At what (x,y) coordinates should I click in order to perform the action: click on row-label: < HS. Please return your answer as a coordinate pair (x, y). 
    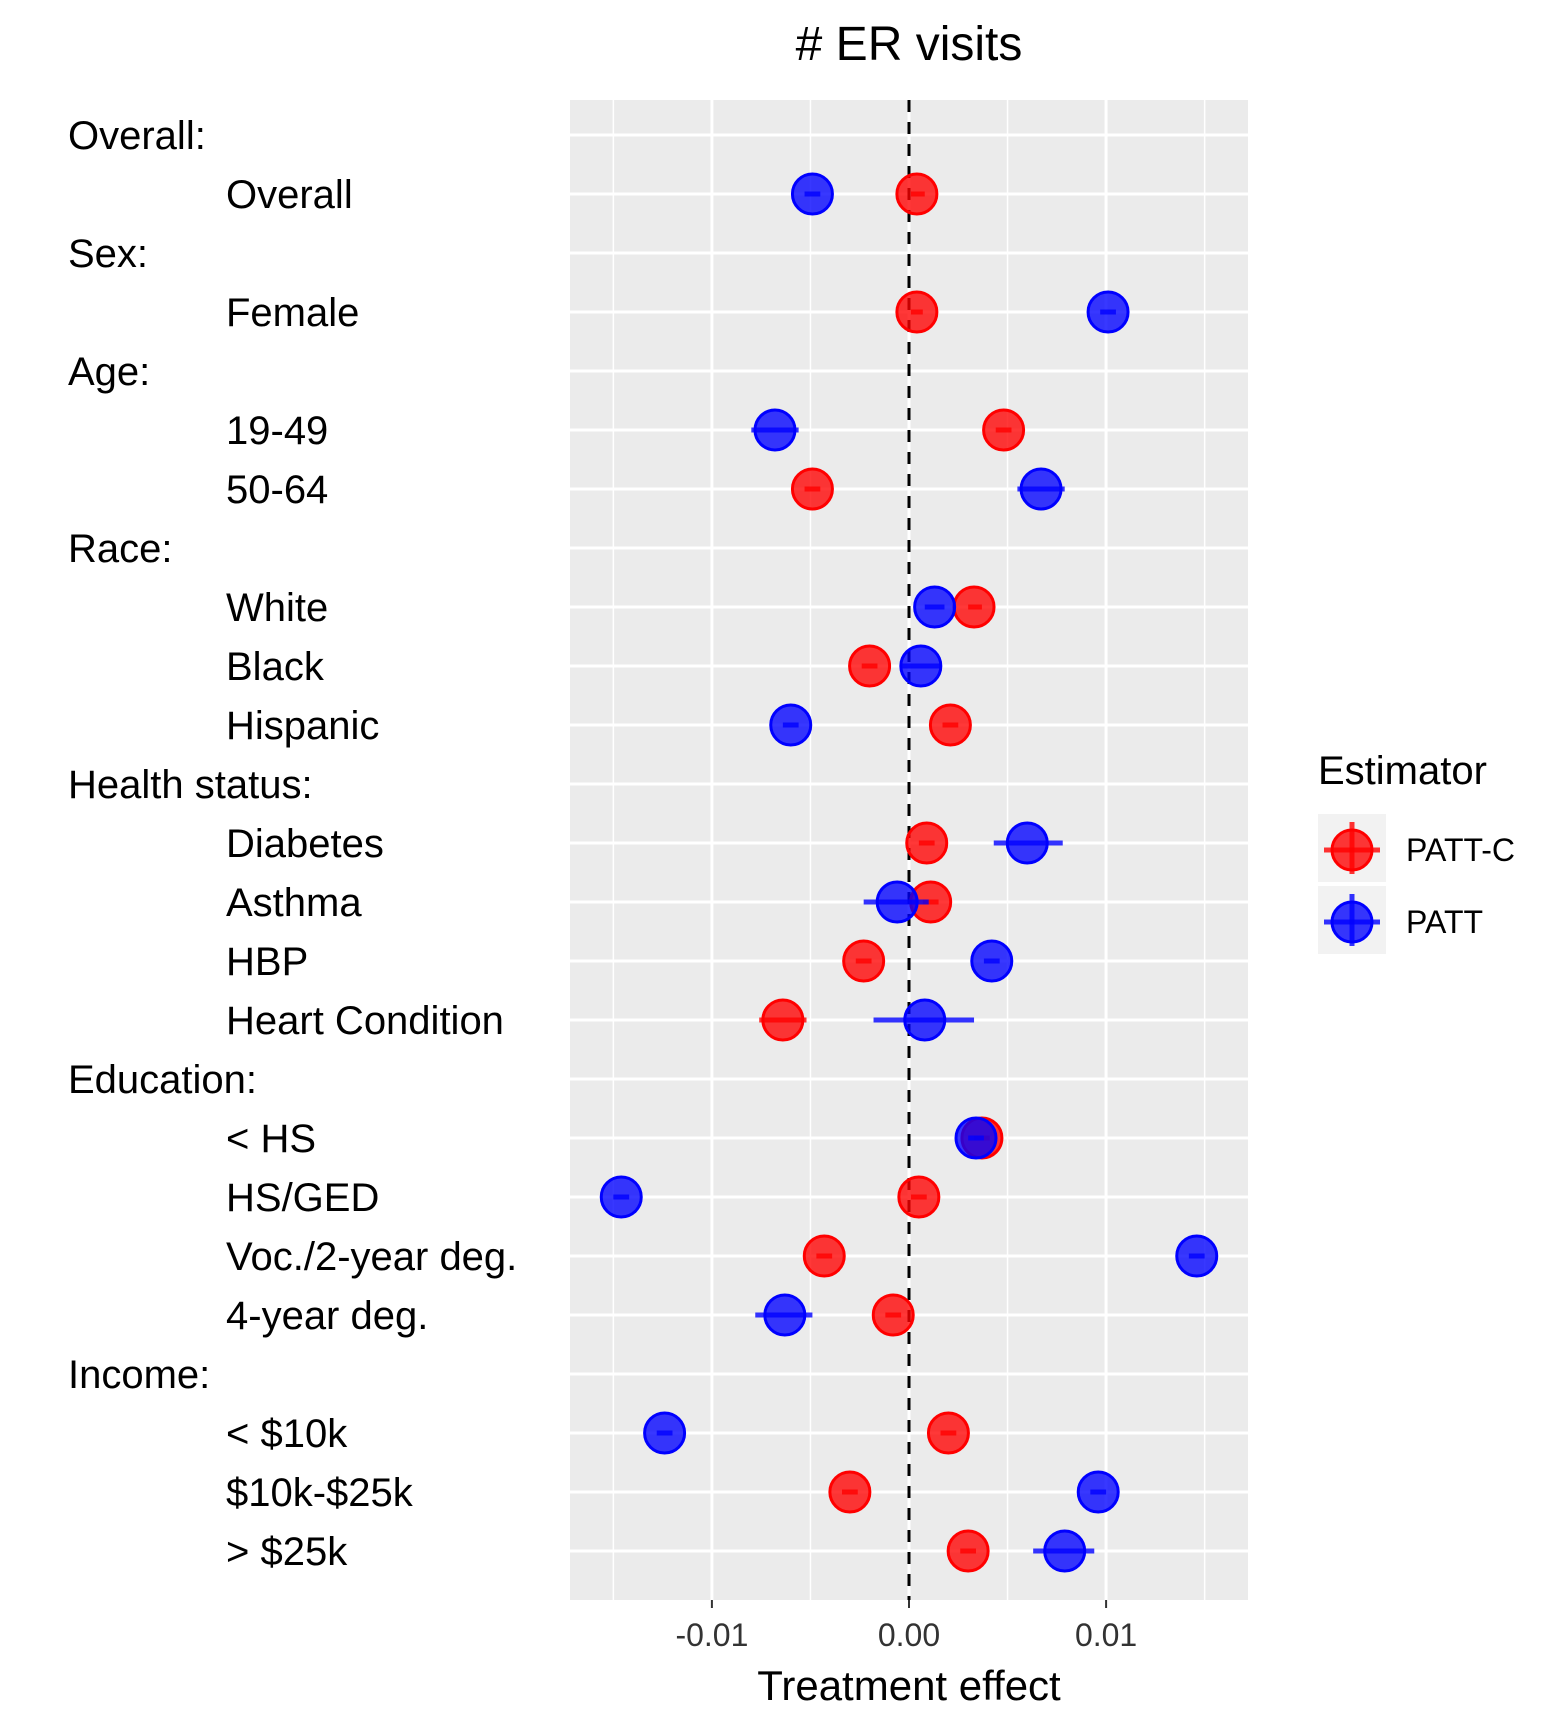
    Looking at the image, I should click on (271, 1139).